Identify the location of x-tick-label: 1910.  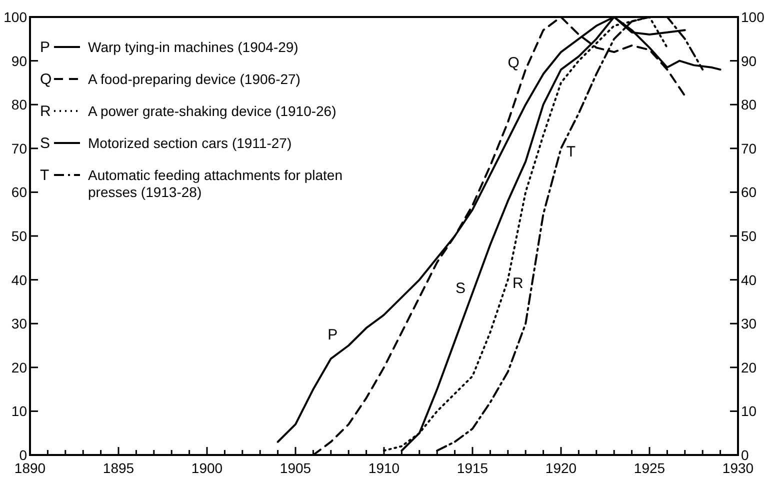
(384, 468).